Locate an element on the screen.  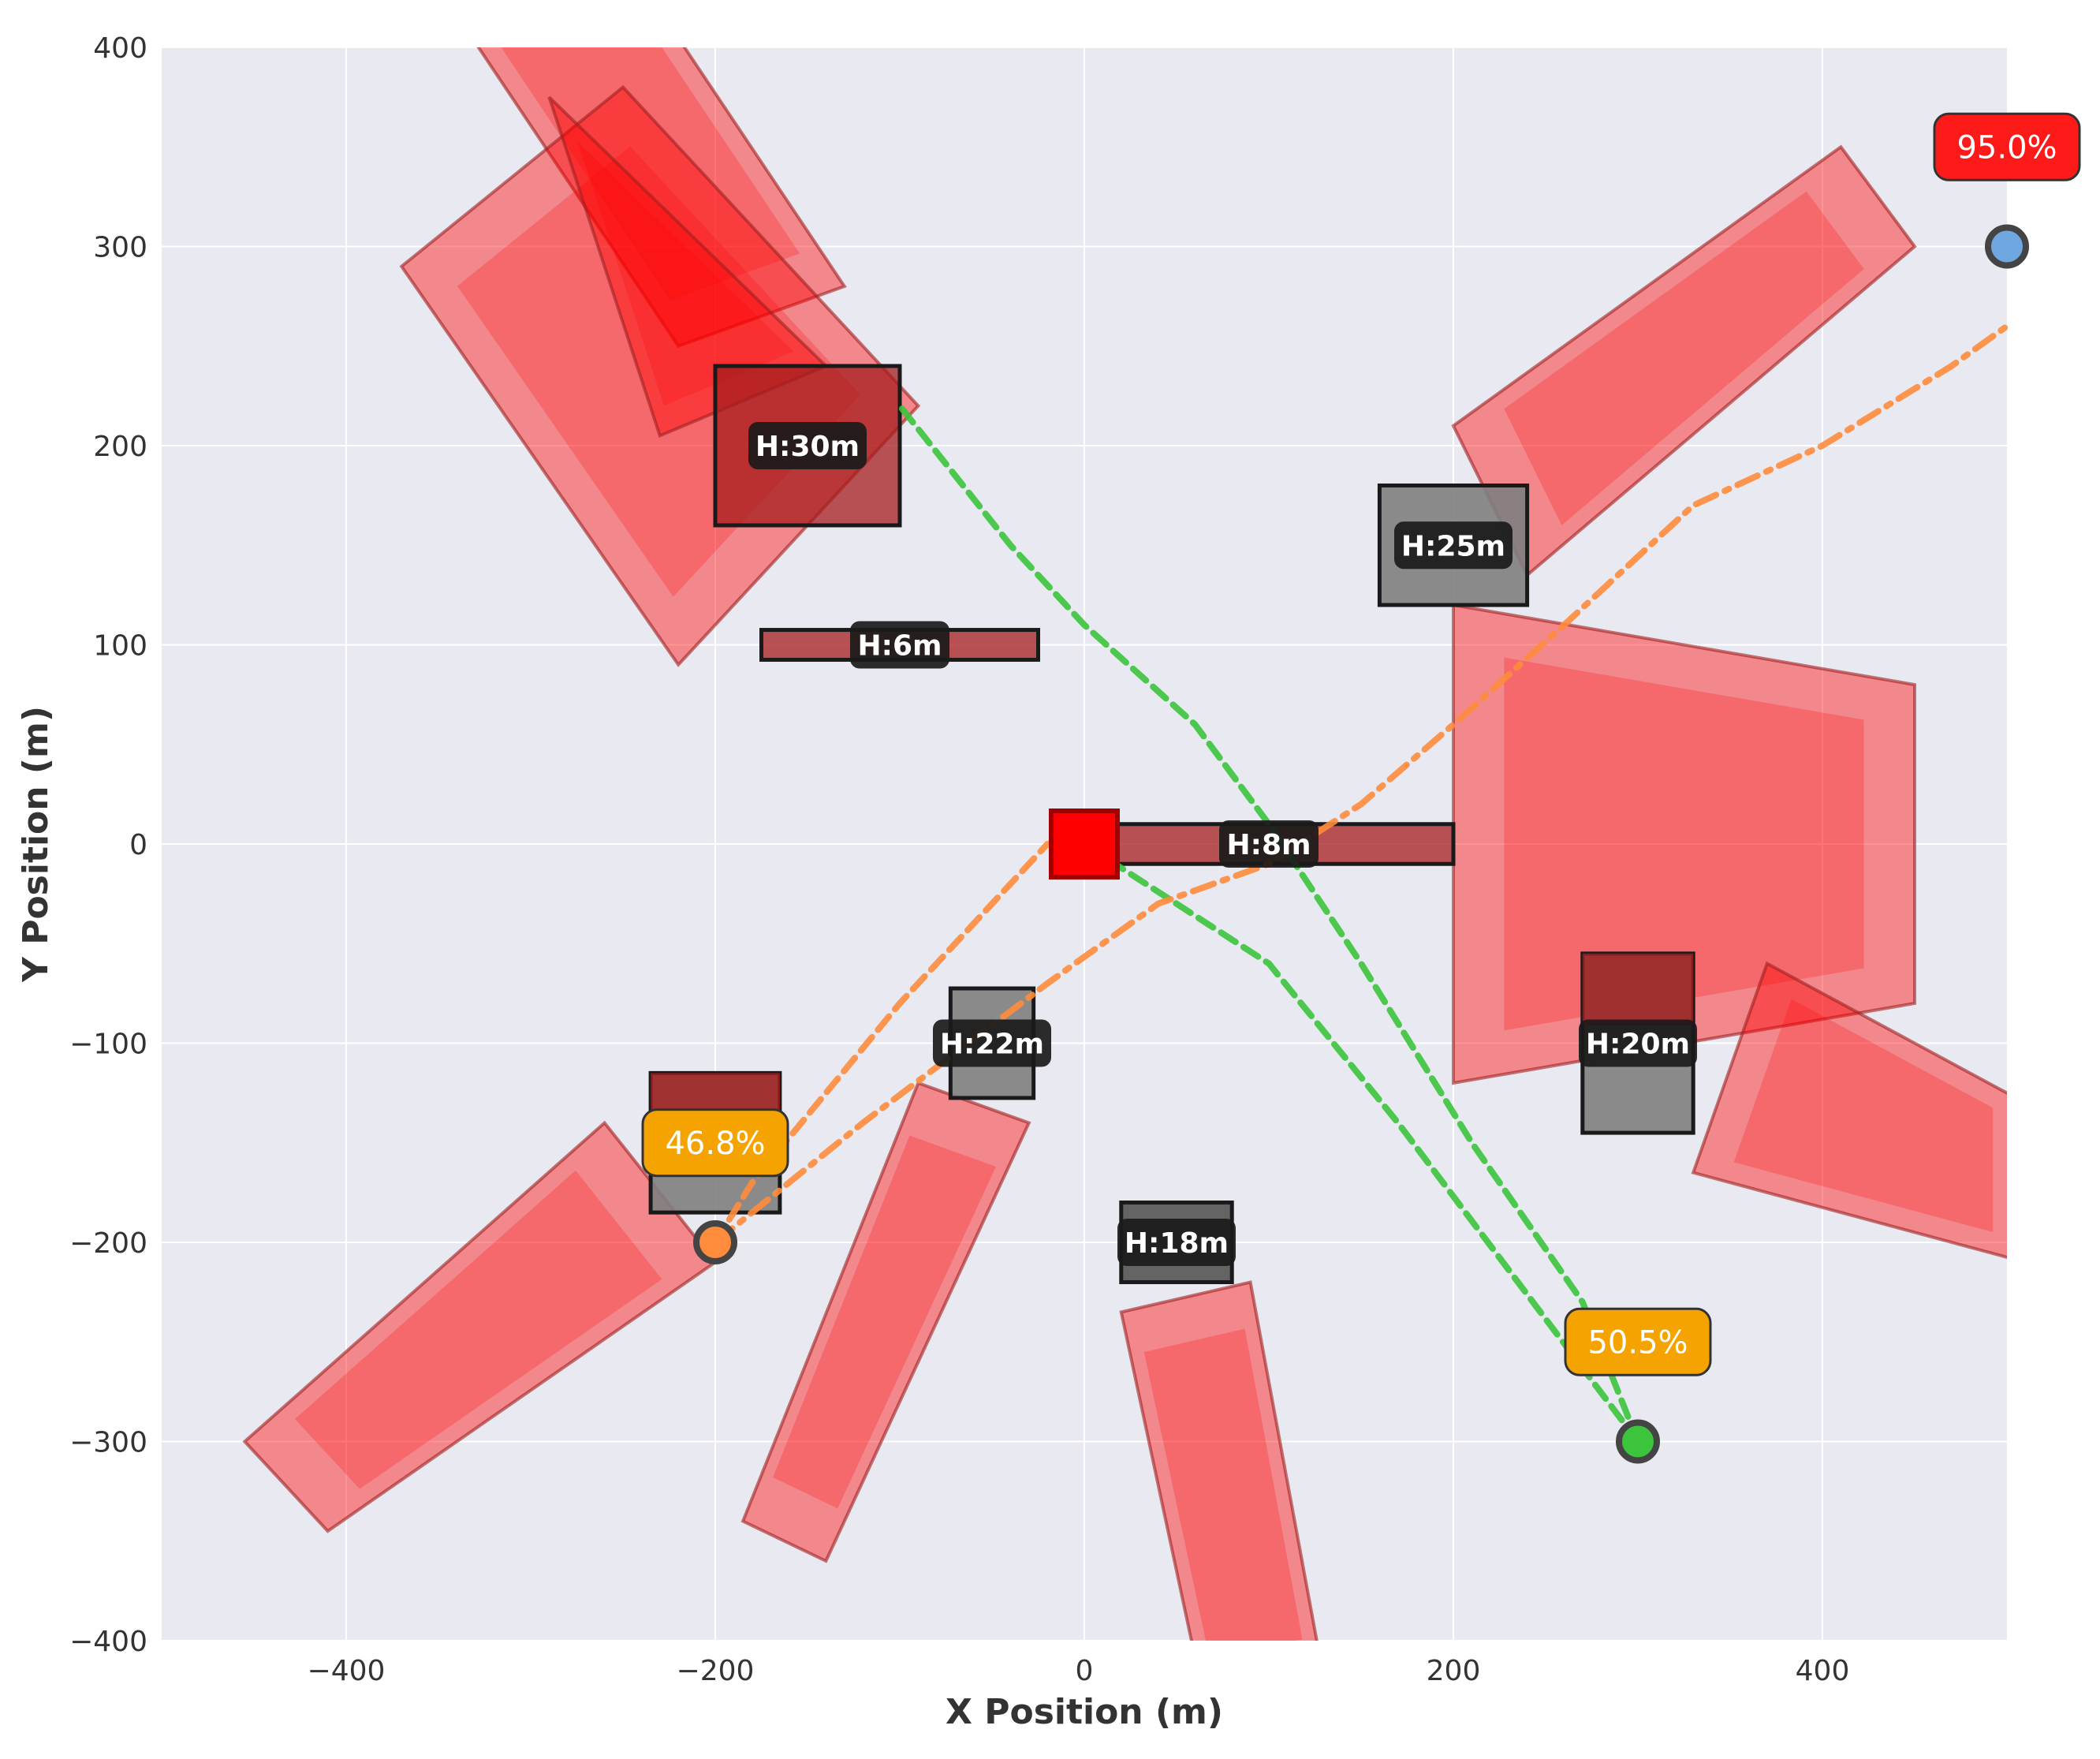
y-tick-label: 0 is located at coordinates (138, 845).